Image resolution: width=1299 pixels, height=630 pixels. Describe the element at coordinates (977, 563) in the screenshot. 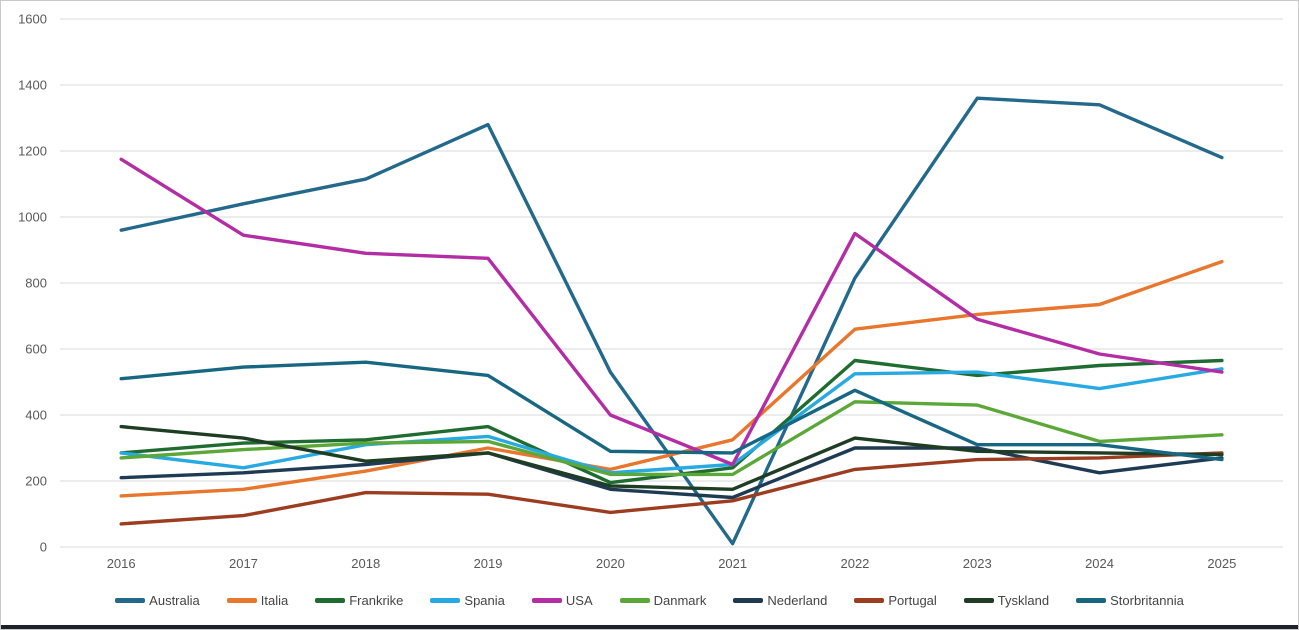

I see `x-axis-year-label: 2023` at that location.